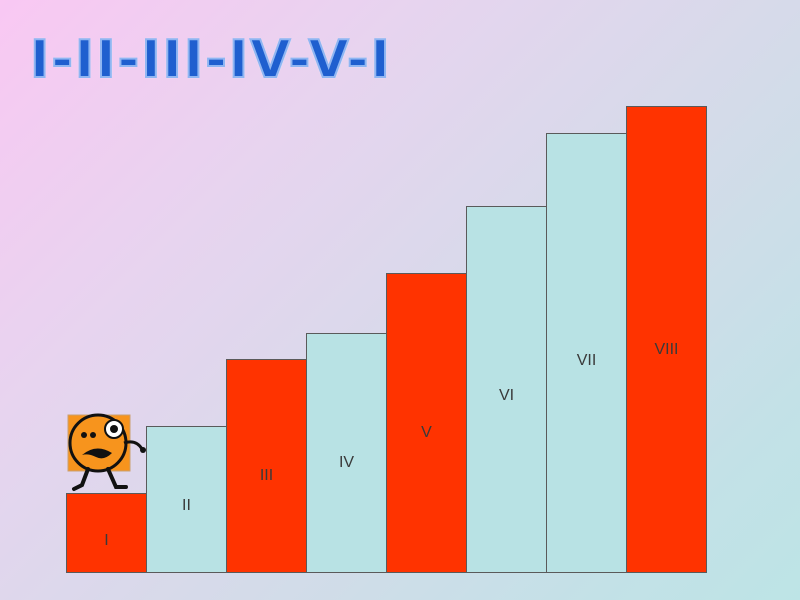 Image resolution: width=800 pixels, height=600 pixels. Describe the element at coordinates (426, 423) in the screenshot. I see `step-v: V` at that location.